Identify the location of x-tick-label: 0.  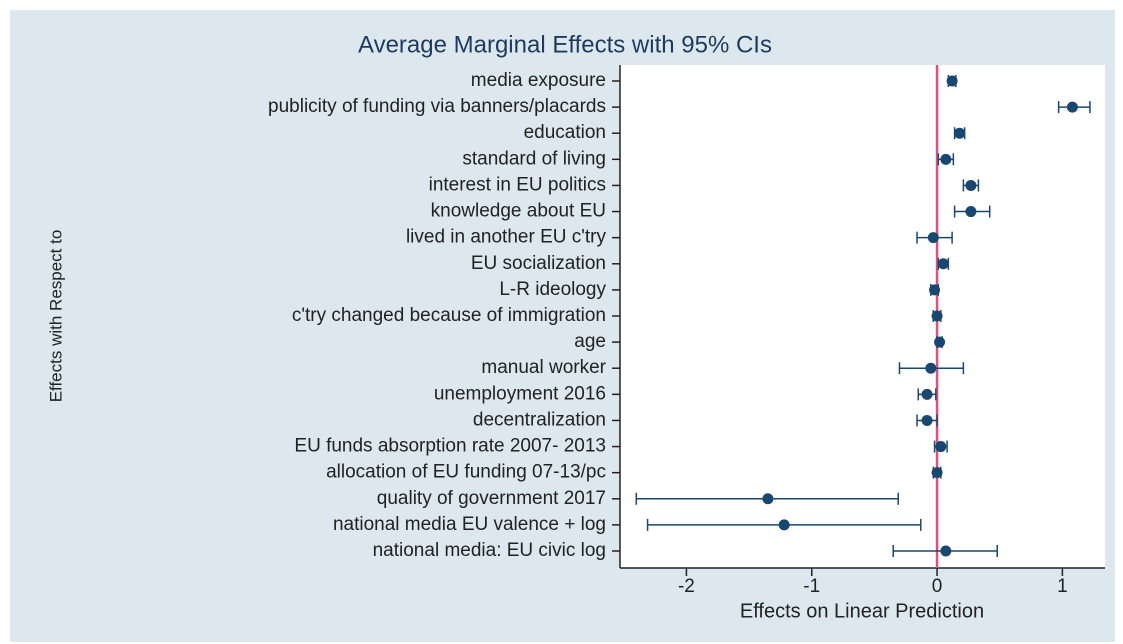
(937, 586).